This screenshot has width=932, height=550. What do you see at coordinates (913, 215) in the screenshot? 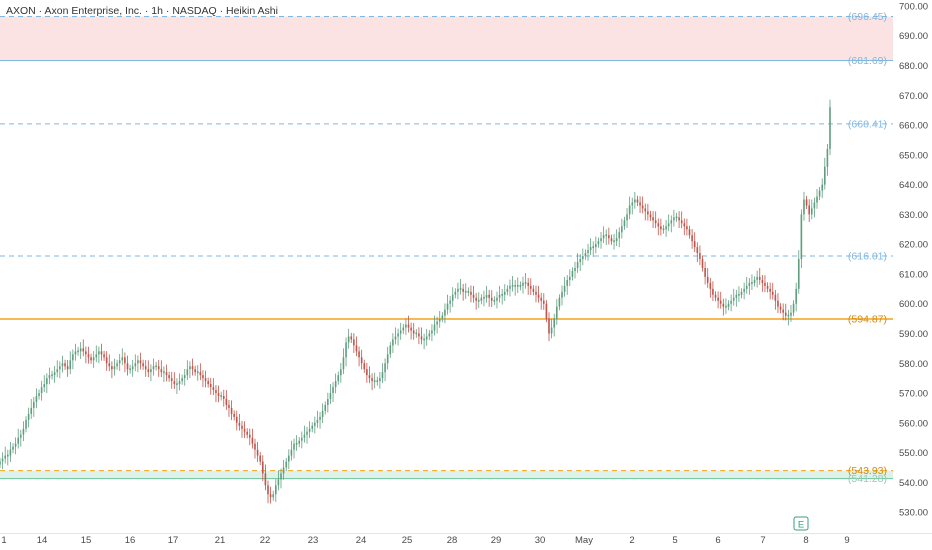
I see `y-tick-label: 630.00` at bounding box center [913, 215].